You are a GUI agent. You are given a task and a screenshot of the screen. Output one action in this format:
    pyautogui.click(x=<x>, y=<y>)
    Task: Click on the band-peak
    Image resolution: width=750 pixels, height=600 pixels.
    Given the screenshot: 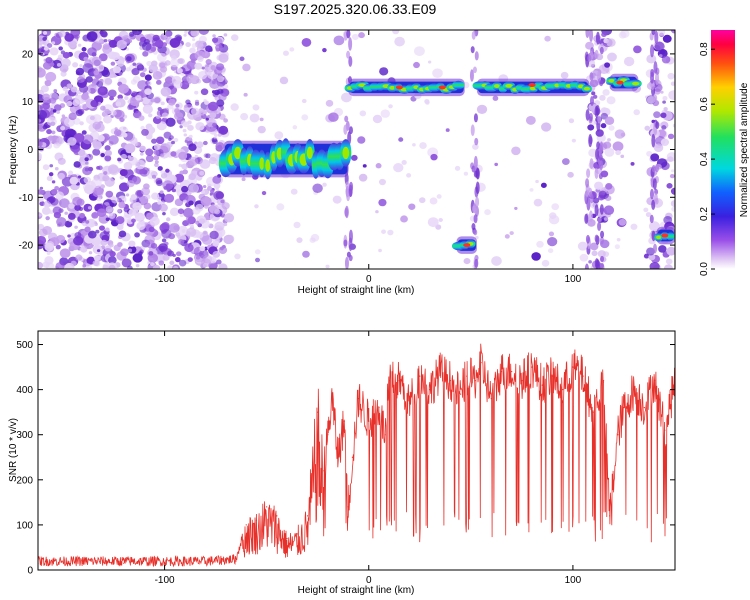 What is the action you would take?
    pyautogui.click(x=399, y=87)
    